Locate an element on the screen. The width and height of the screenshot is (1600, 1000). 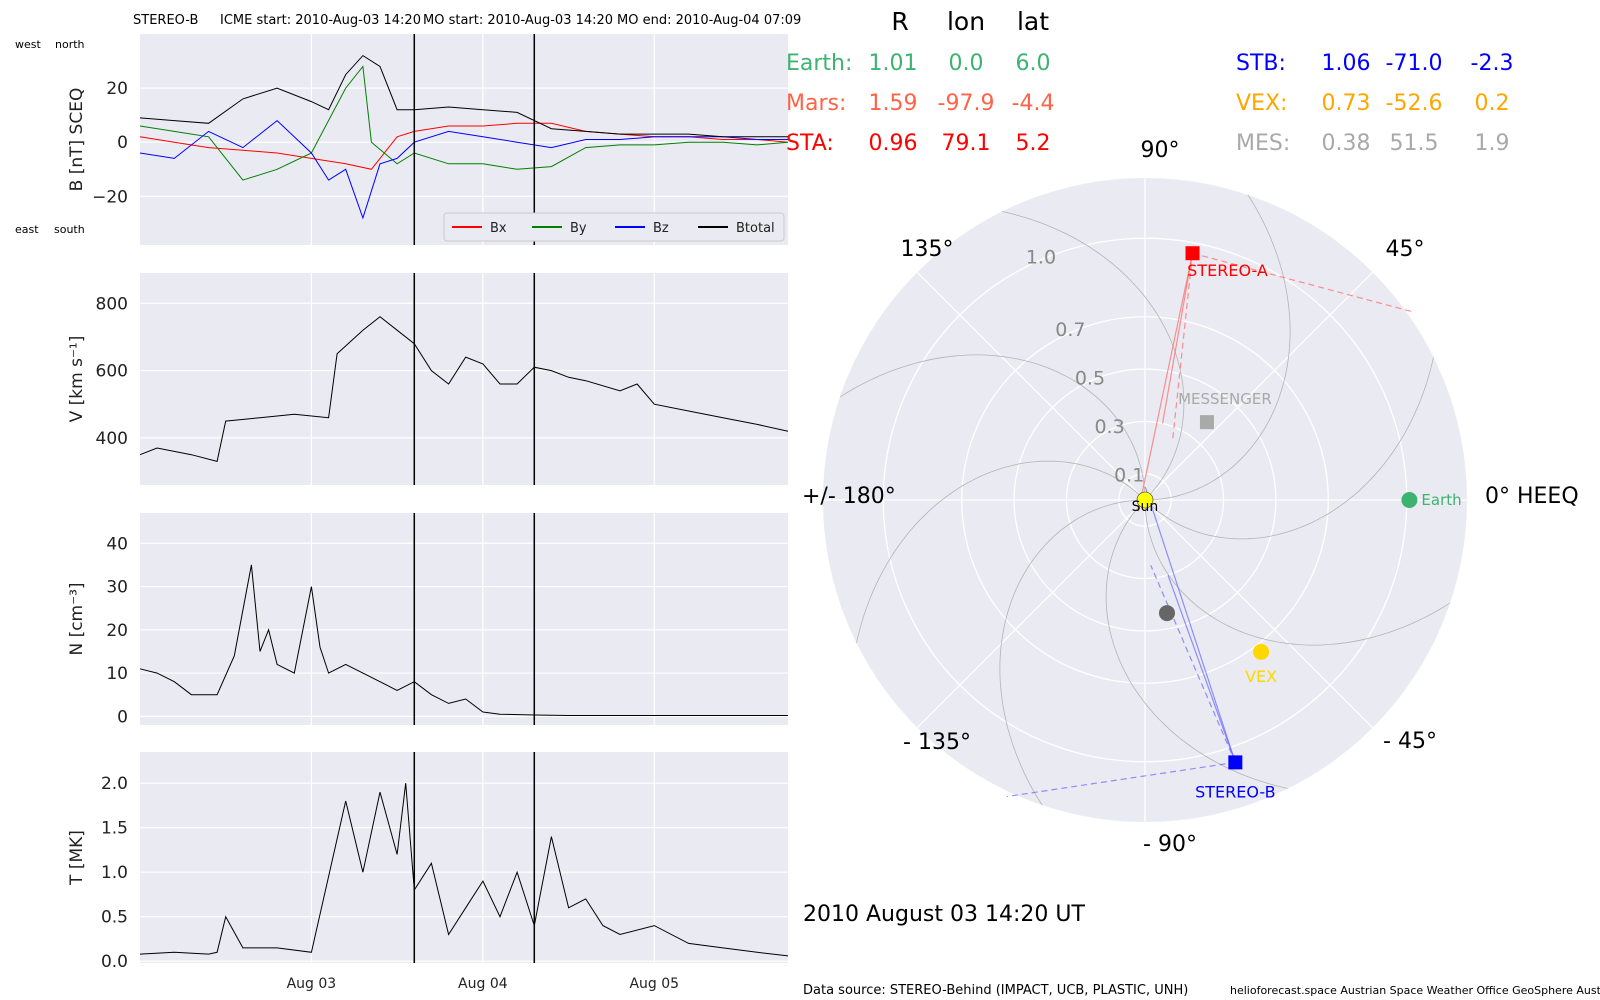
legend: Bx By Bz Btotal is located at coordinates (614, 227).